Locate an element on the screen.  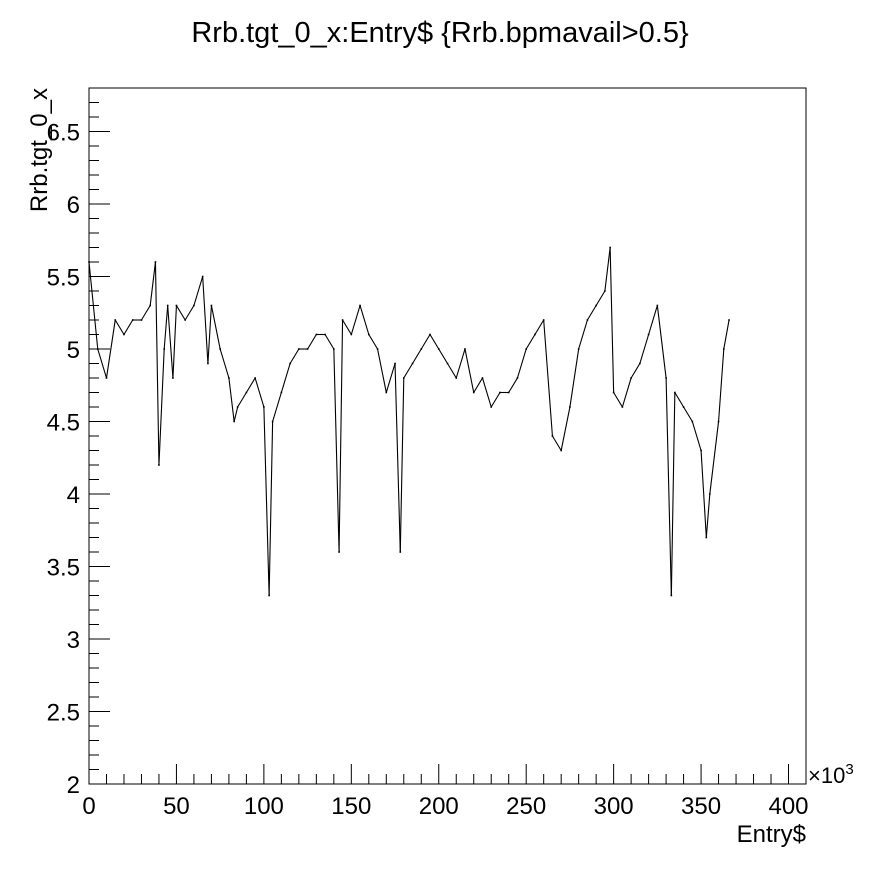
x-tick-label: 300 is located at coordinates (614, 806).